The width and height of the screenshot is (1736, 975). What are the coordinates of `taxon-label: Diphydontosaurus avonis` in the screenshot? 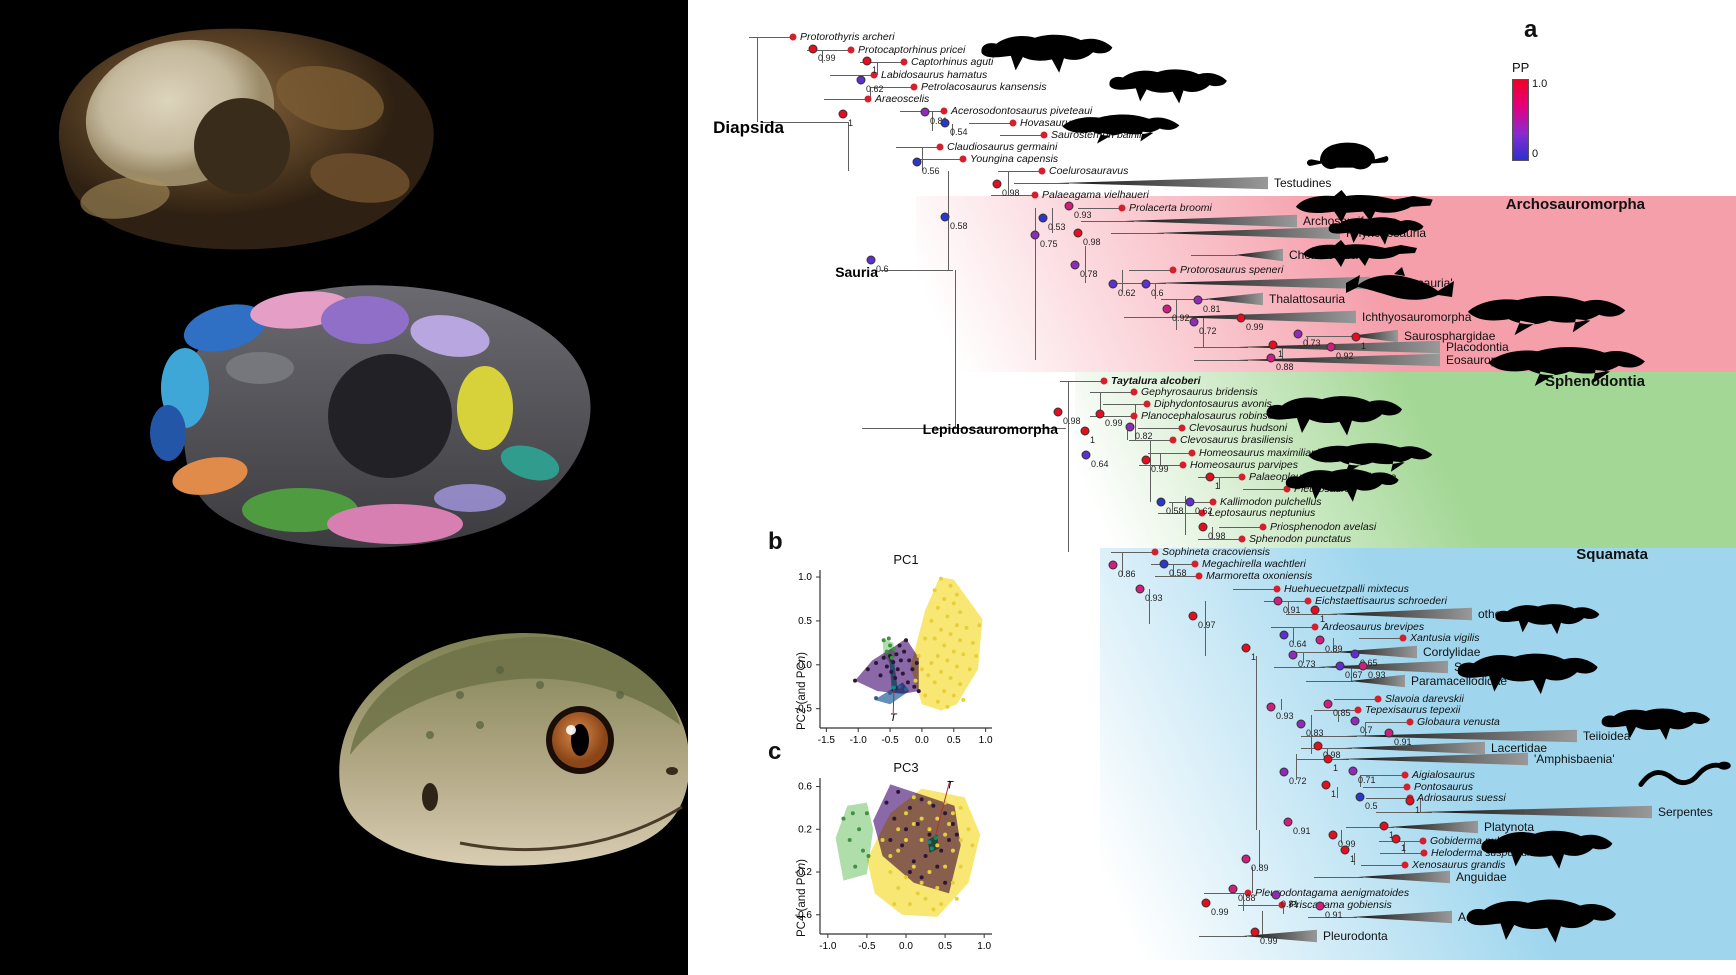 It's located at (1213, 404).